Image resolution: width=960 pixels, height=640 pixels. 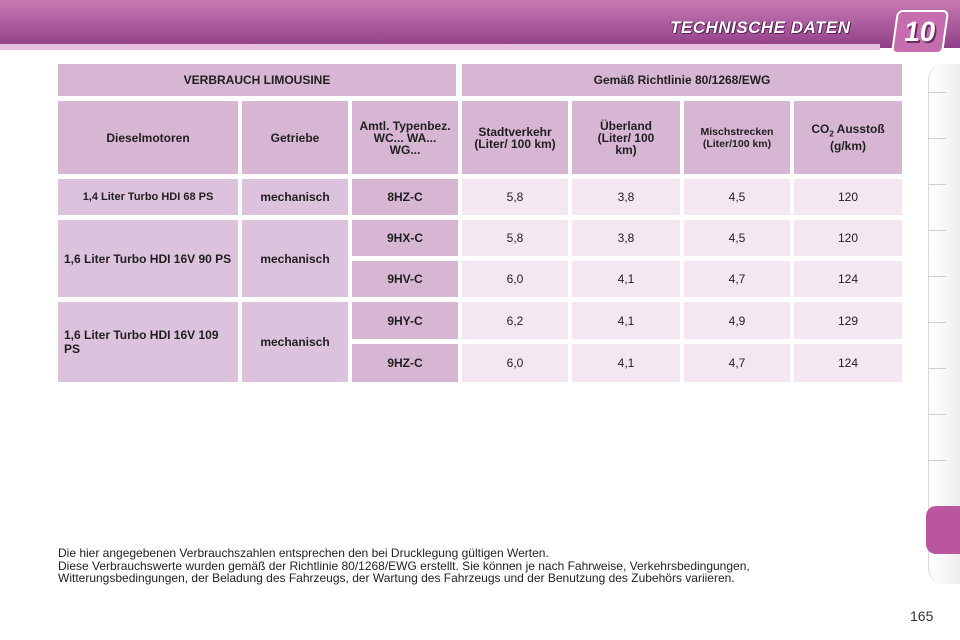 What do you see at coordinates (295, 137) in the screenshot?
I see `column-header-gearbox: Getriebe` at bounding box center [295, 137].